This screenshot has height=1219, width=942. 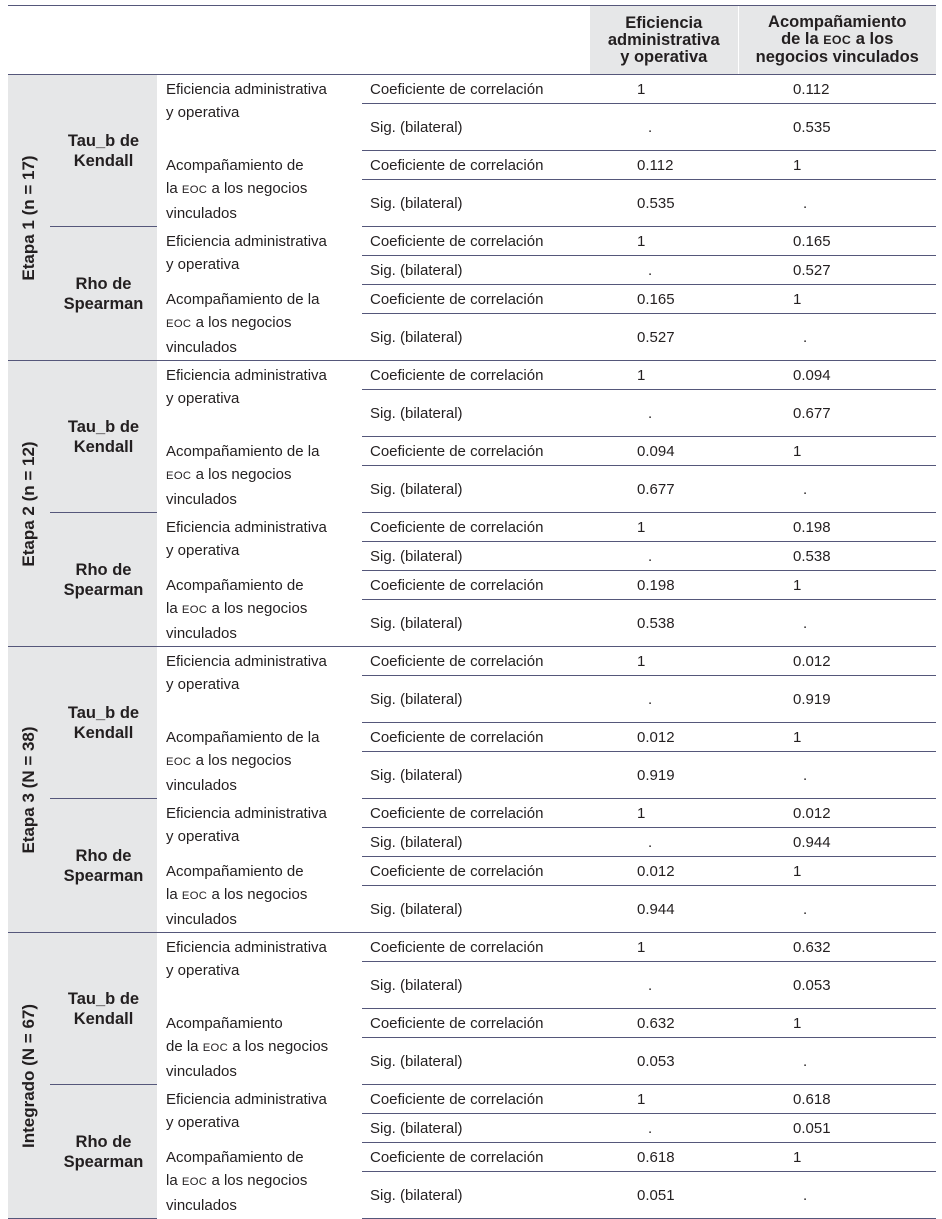 What do you see at coordinates (837, 270) in the screenshot?
I see `value-cell: 0.527` at bounding box center [837, 270].